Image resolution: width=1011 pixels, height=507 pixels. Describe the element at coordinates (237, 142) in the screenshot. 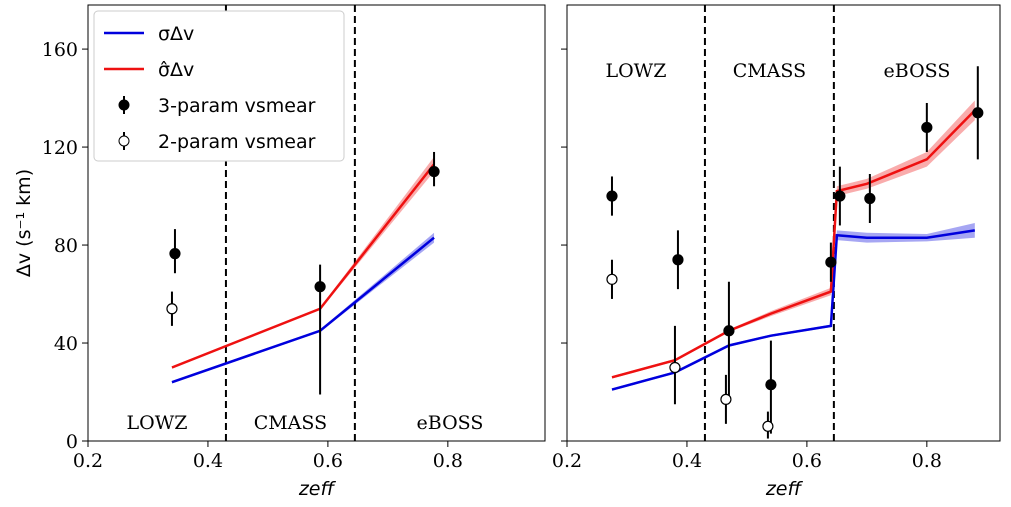

I see `legend-label: 2-param vsmear` at that location.